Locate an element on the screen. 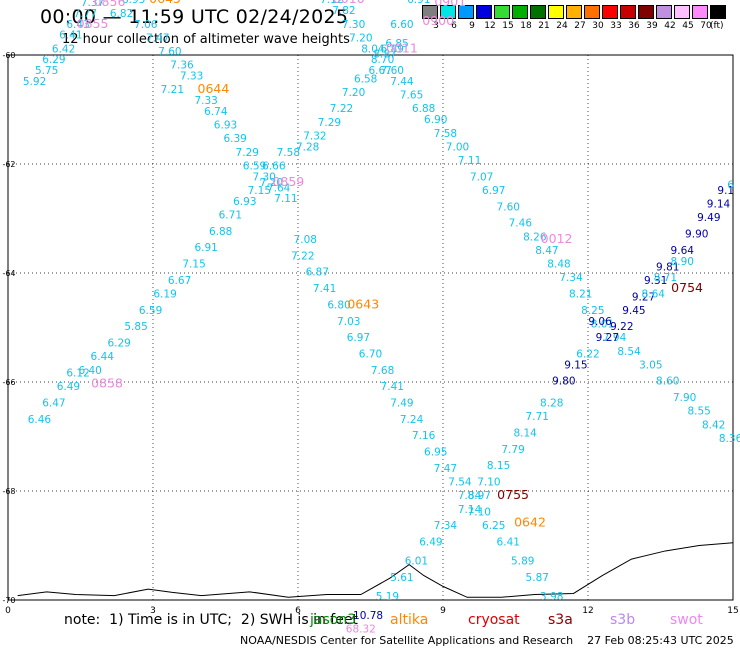 The width and height of the screenshot is (740, 650). legend-label: 24 is located at coordinates (562, 26).